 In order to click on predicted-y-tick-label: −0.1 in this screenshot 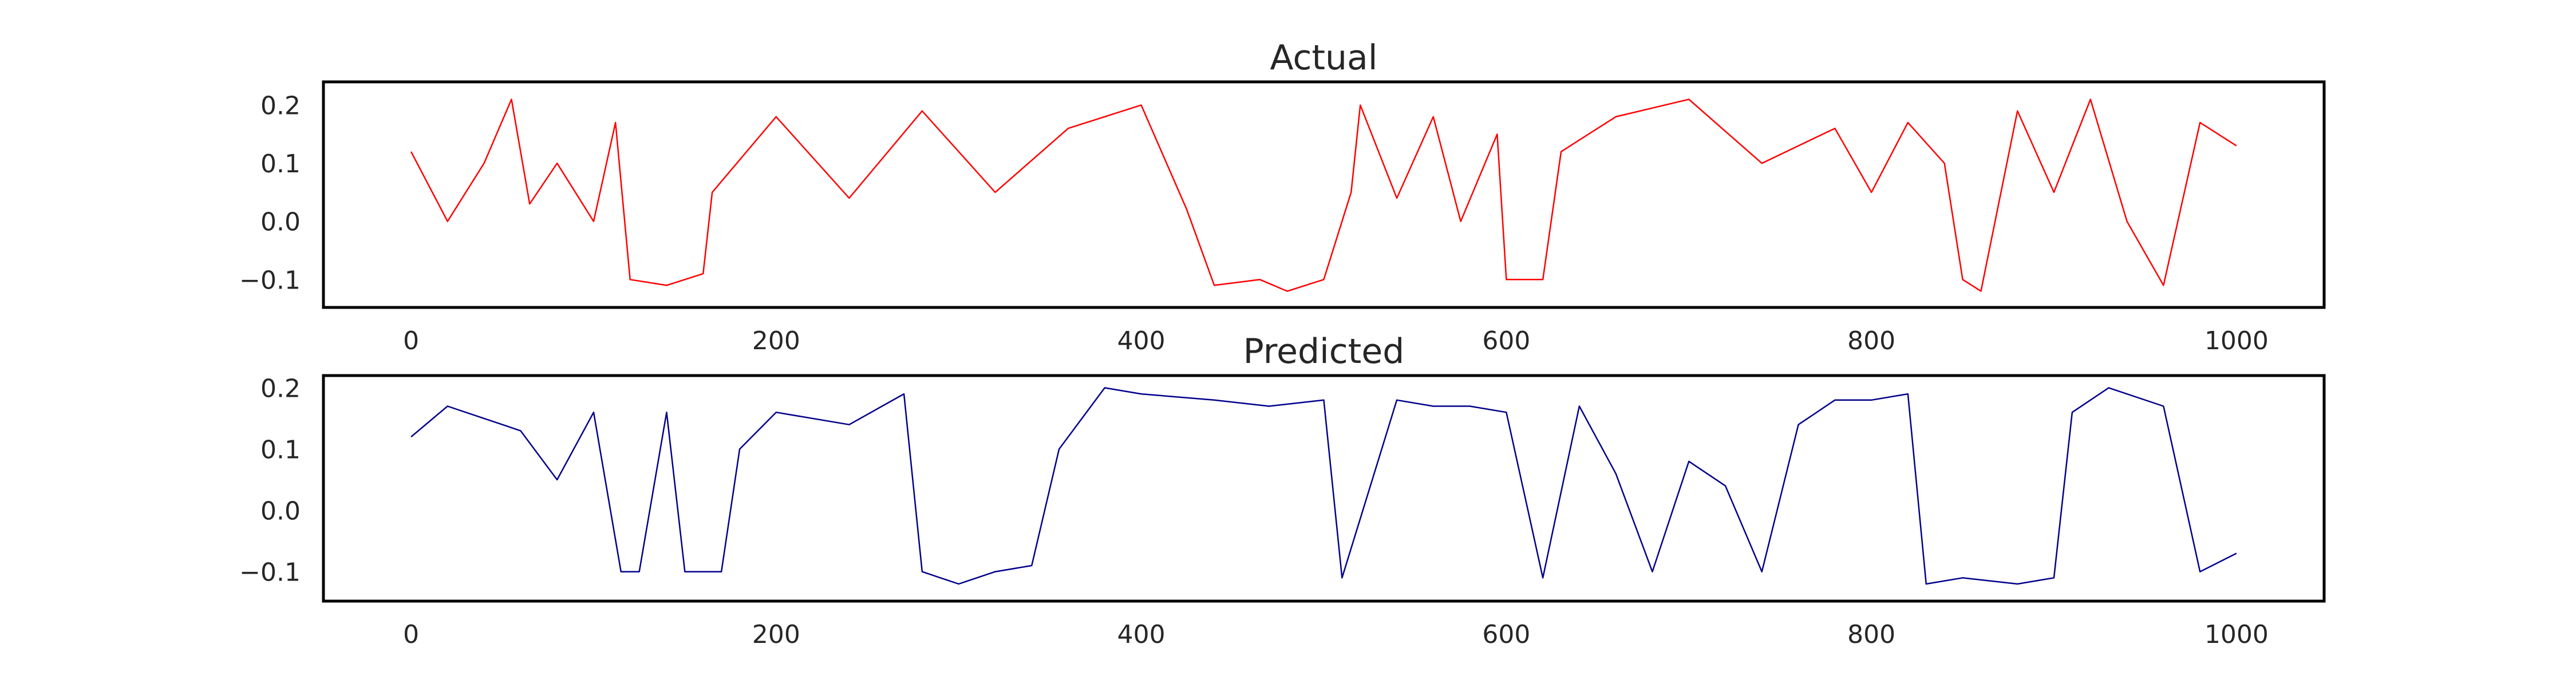, I will do `click(270, 572)`.